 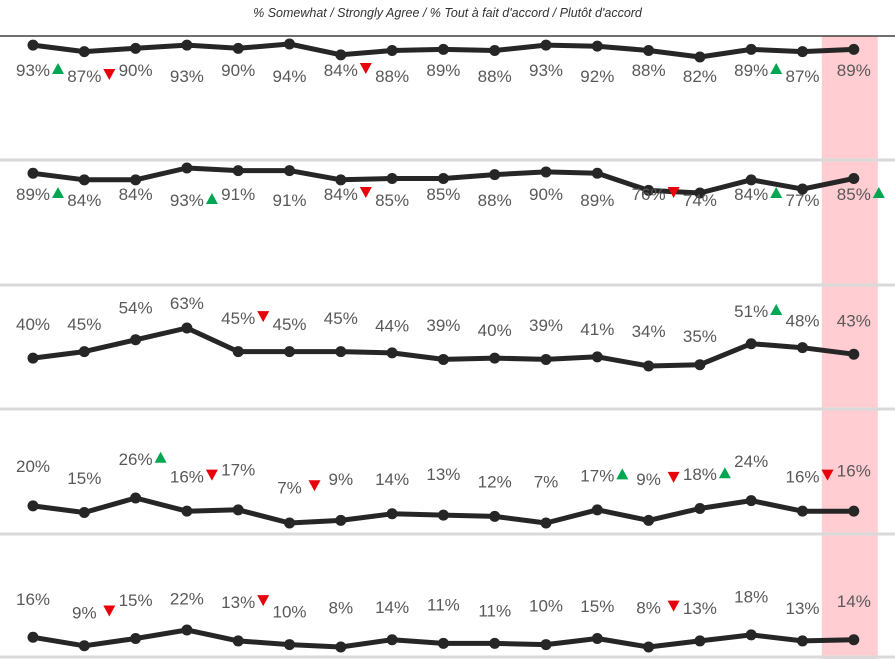 I want to click on data-label: 93%, so click(x=187, y=200).